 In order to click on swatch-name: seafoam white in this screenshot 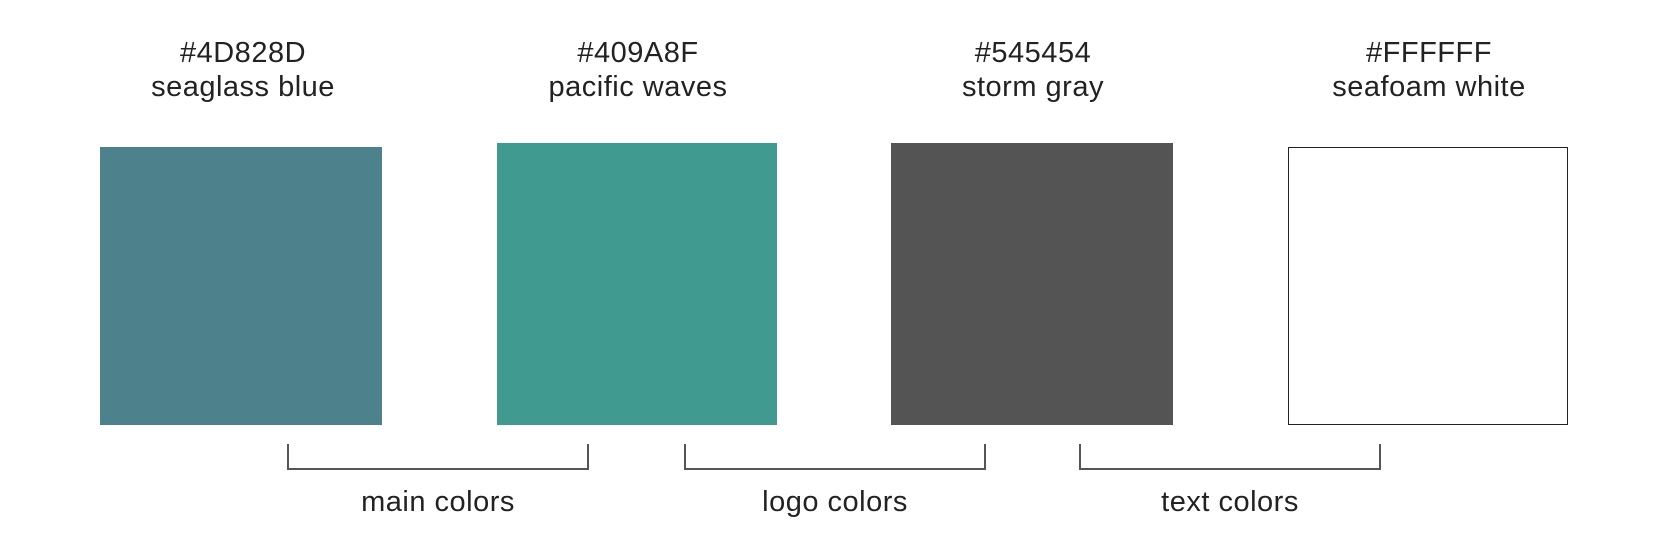, I will do `click(1429, 87)`.